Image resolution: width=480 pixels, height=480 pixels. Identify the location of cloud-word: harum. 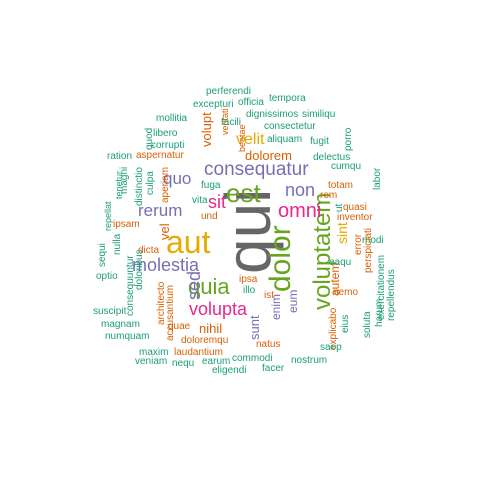
(379, 312).